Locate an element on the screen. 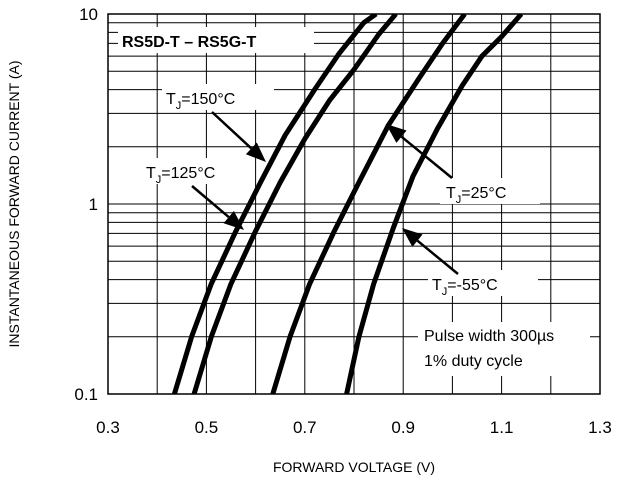 The height and width of the screenshot is (478, 619). x-tick-label: 1.3 is located at coordinates (600, 427).